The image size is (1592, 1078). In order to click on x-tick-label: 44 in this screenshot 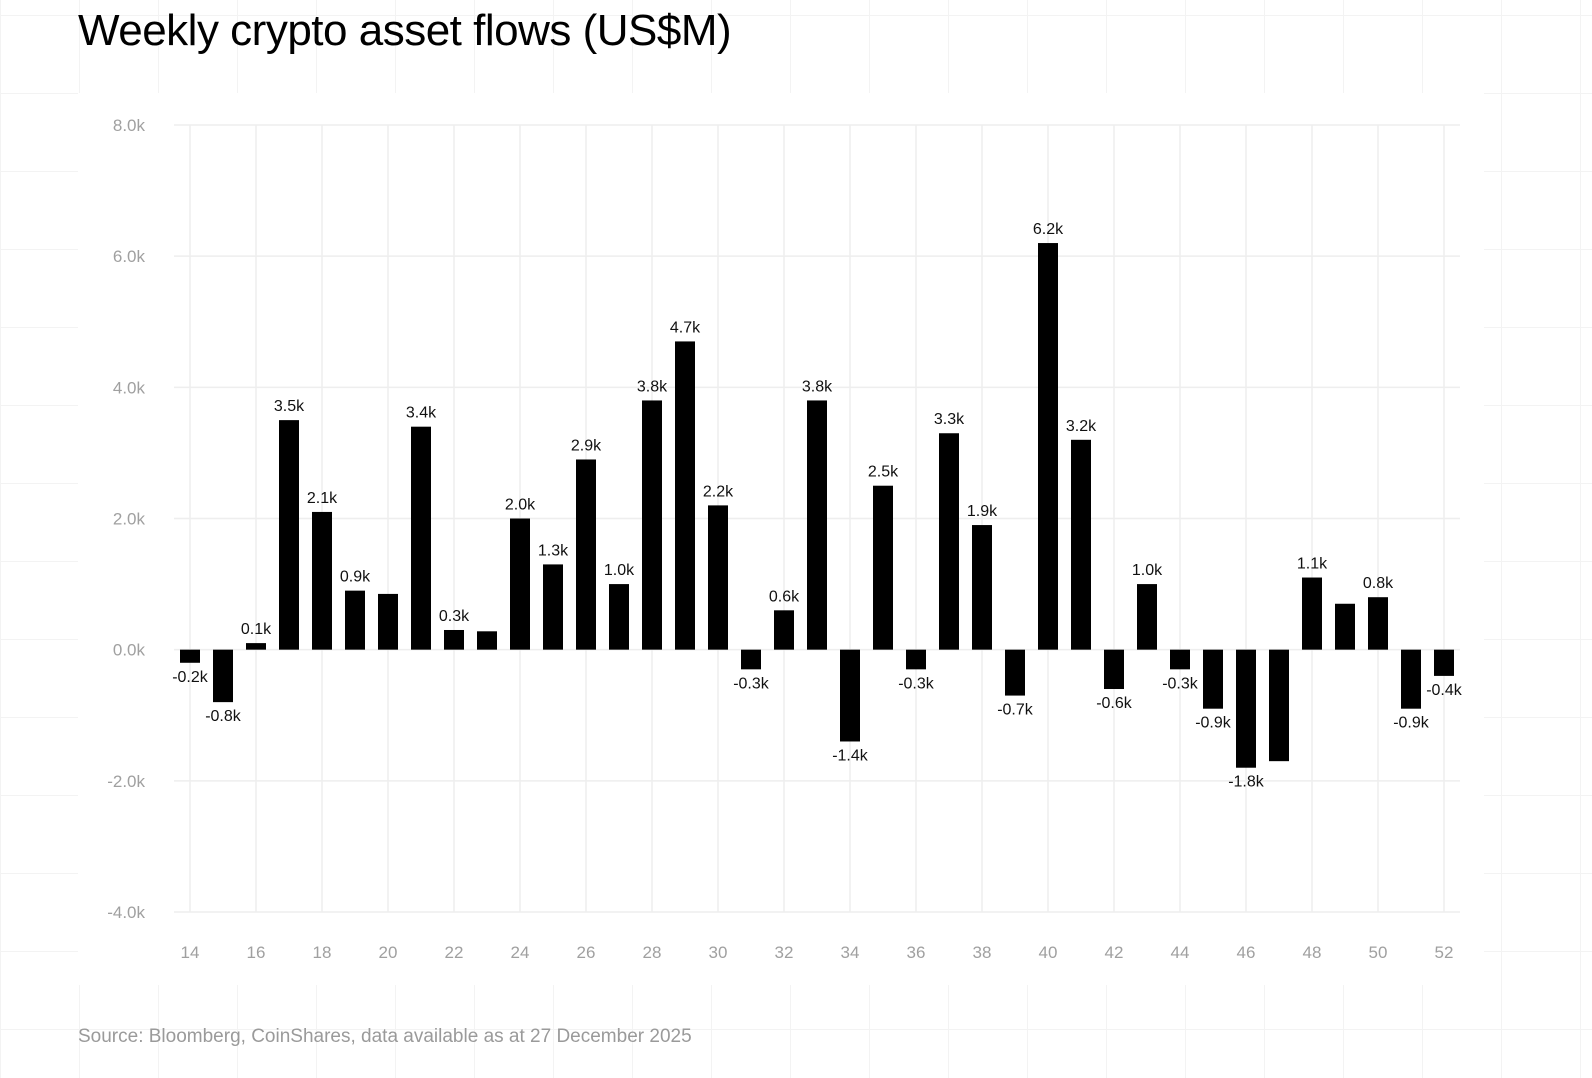, I will do `click(1180, 952)`.